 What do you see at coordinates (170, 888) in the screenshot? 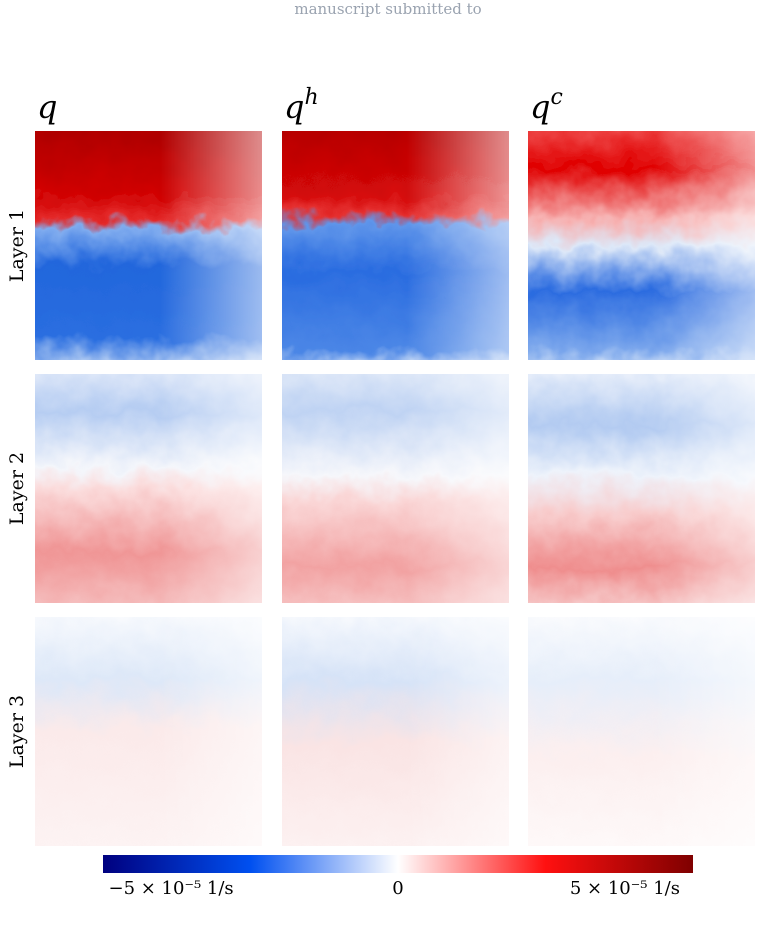
I see `colorbar-tick-label: −5 × 10⁻⁵ 1/s` at bounding box center [170, 888].